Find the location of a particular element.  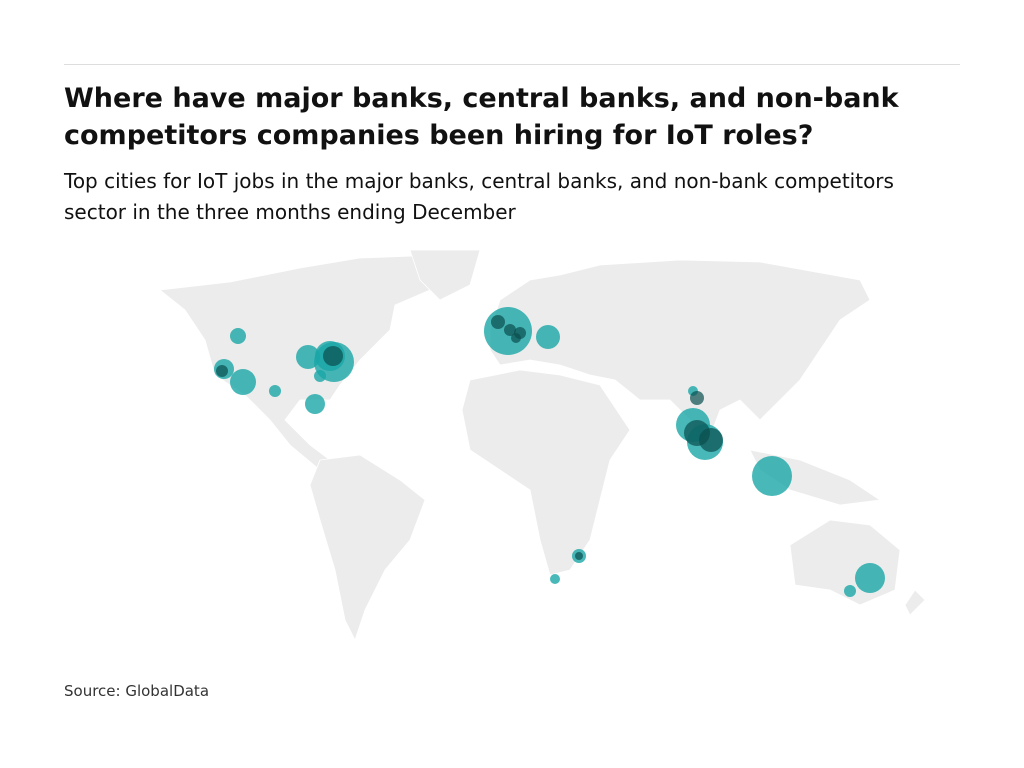

new-zealand is located at coordinates (915, 602).